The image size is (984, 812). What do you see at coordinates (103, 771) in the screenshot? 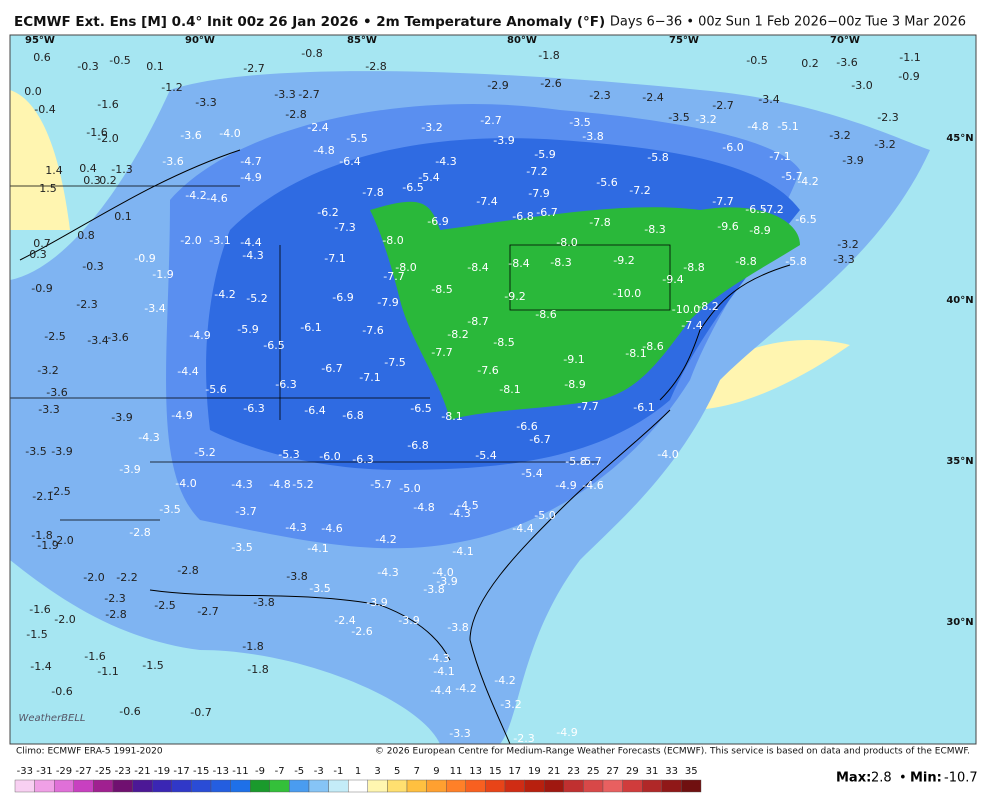
I see `colorbar-tick-label: -25` at bounding box center [103, 771].